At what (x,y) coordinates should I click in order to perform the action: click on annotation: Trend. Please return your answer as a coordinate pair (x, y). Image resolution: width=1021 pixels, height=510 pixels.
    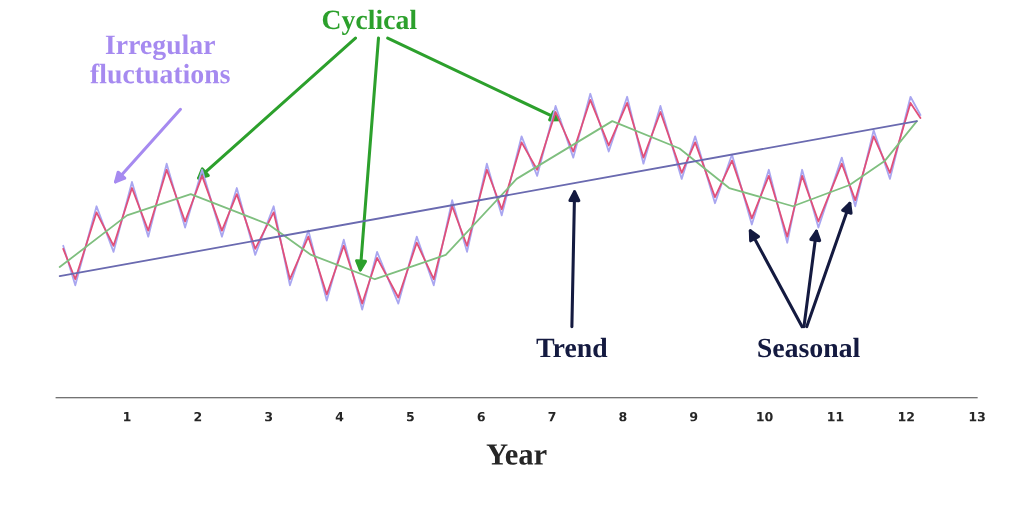
    Looking at the image, I should click on (572, 347).